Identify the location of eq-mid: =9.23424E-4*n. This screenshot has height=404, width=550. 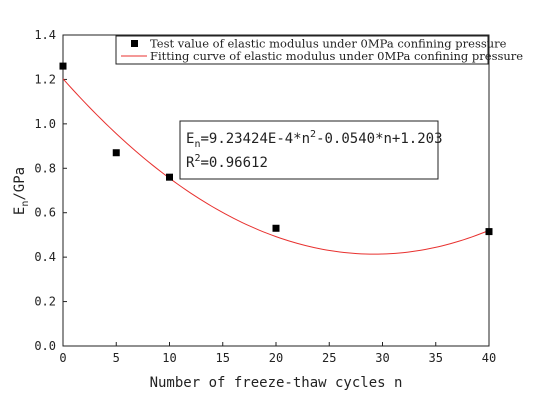
(255, 139).